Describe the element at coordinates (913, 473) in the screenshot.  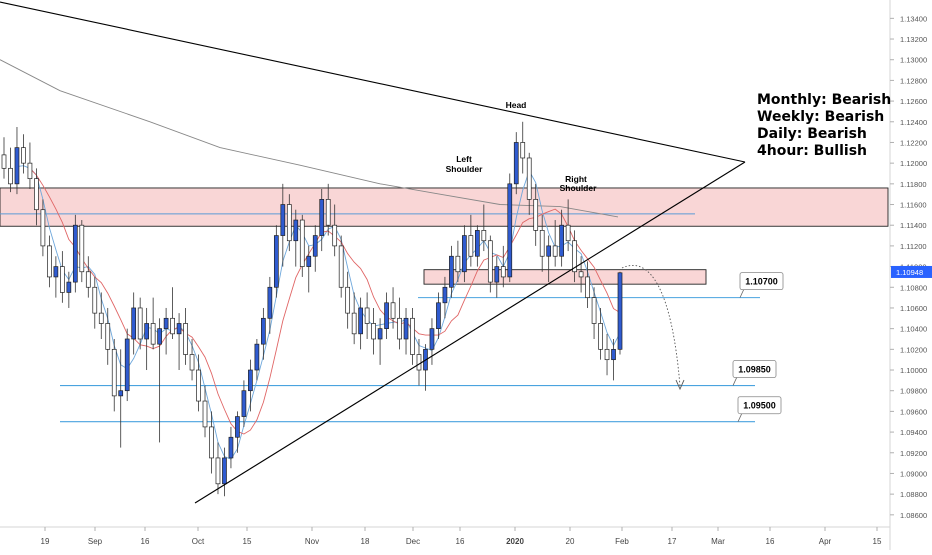
I see `y-tick-label: 1.09000` at that location.